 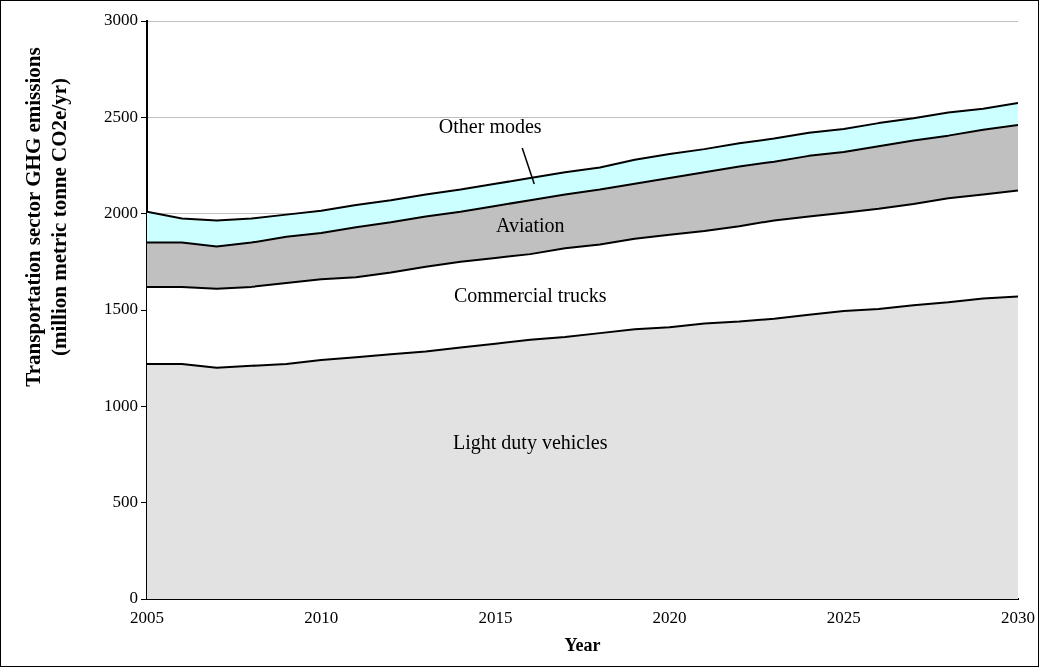 I want to click on x-tick-label: 2020, so click(x=669, y=617).